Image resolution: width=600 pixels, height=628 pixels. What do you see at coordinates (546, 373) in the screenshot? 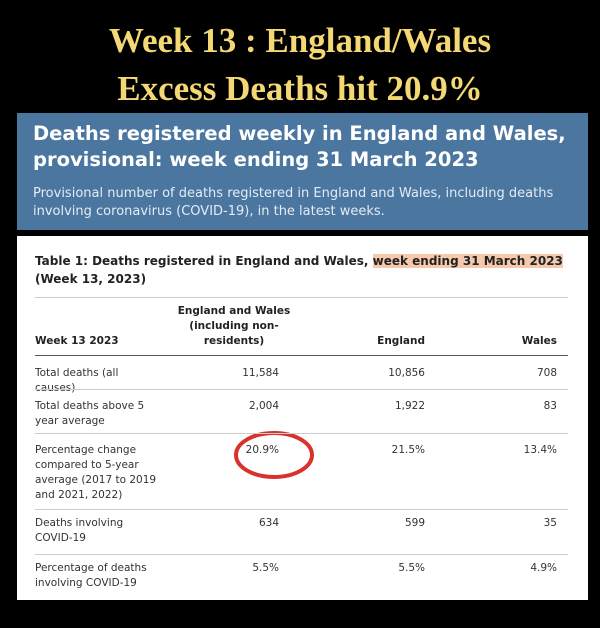
I see `cell-value: 708` at bounding box center [546, 373].